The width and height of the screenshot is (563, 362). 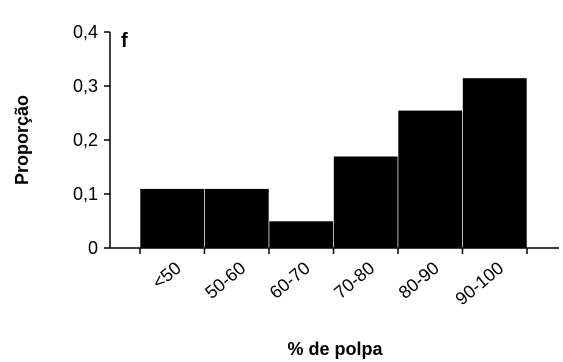 I want to click on y-axis-title: Proporção, so click(x=22, y=140).